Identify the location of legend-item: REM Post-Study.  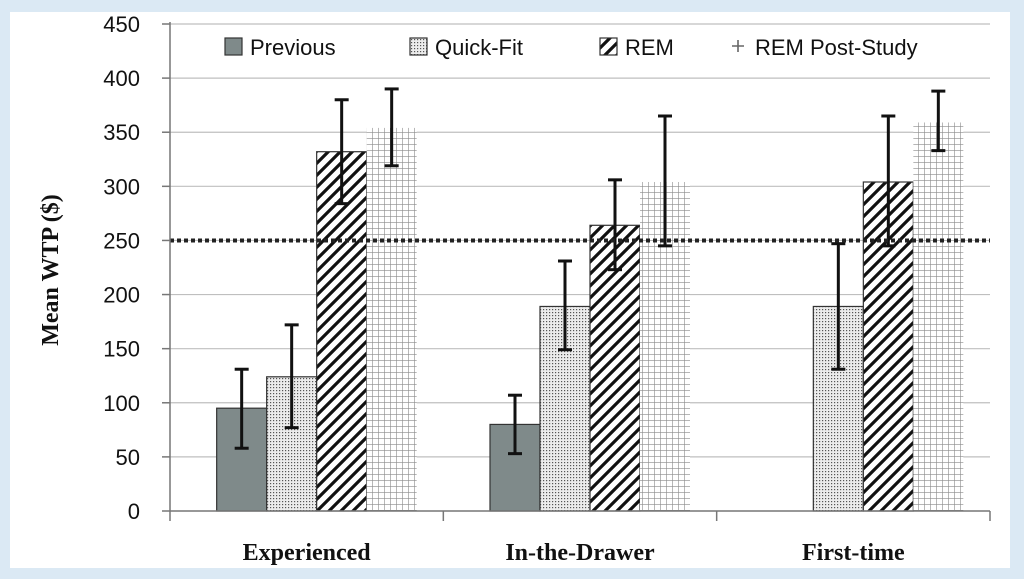
(825, 47).